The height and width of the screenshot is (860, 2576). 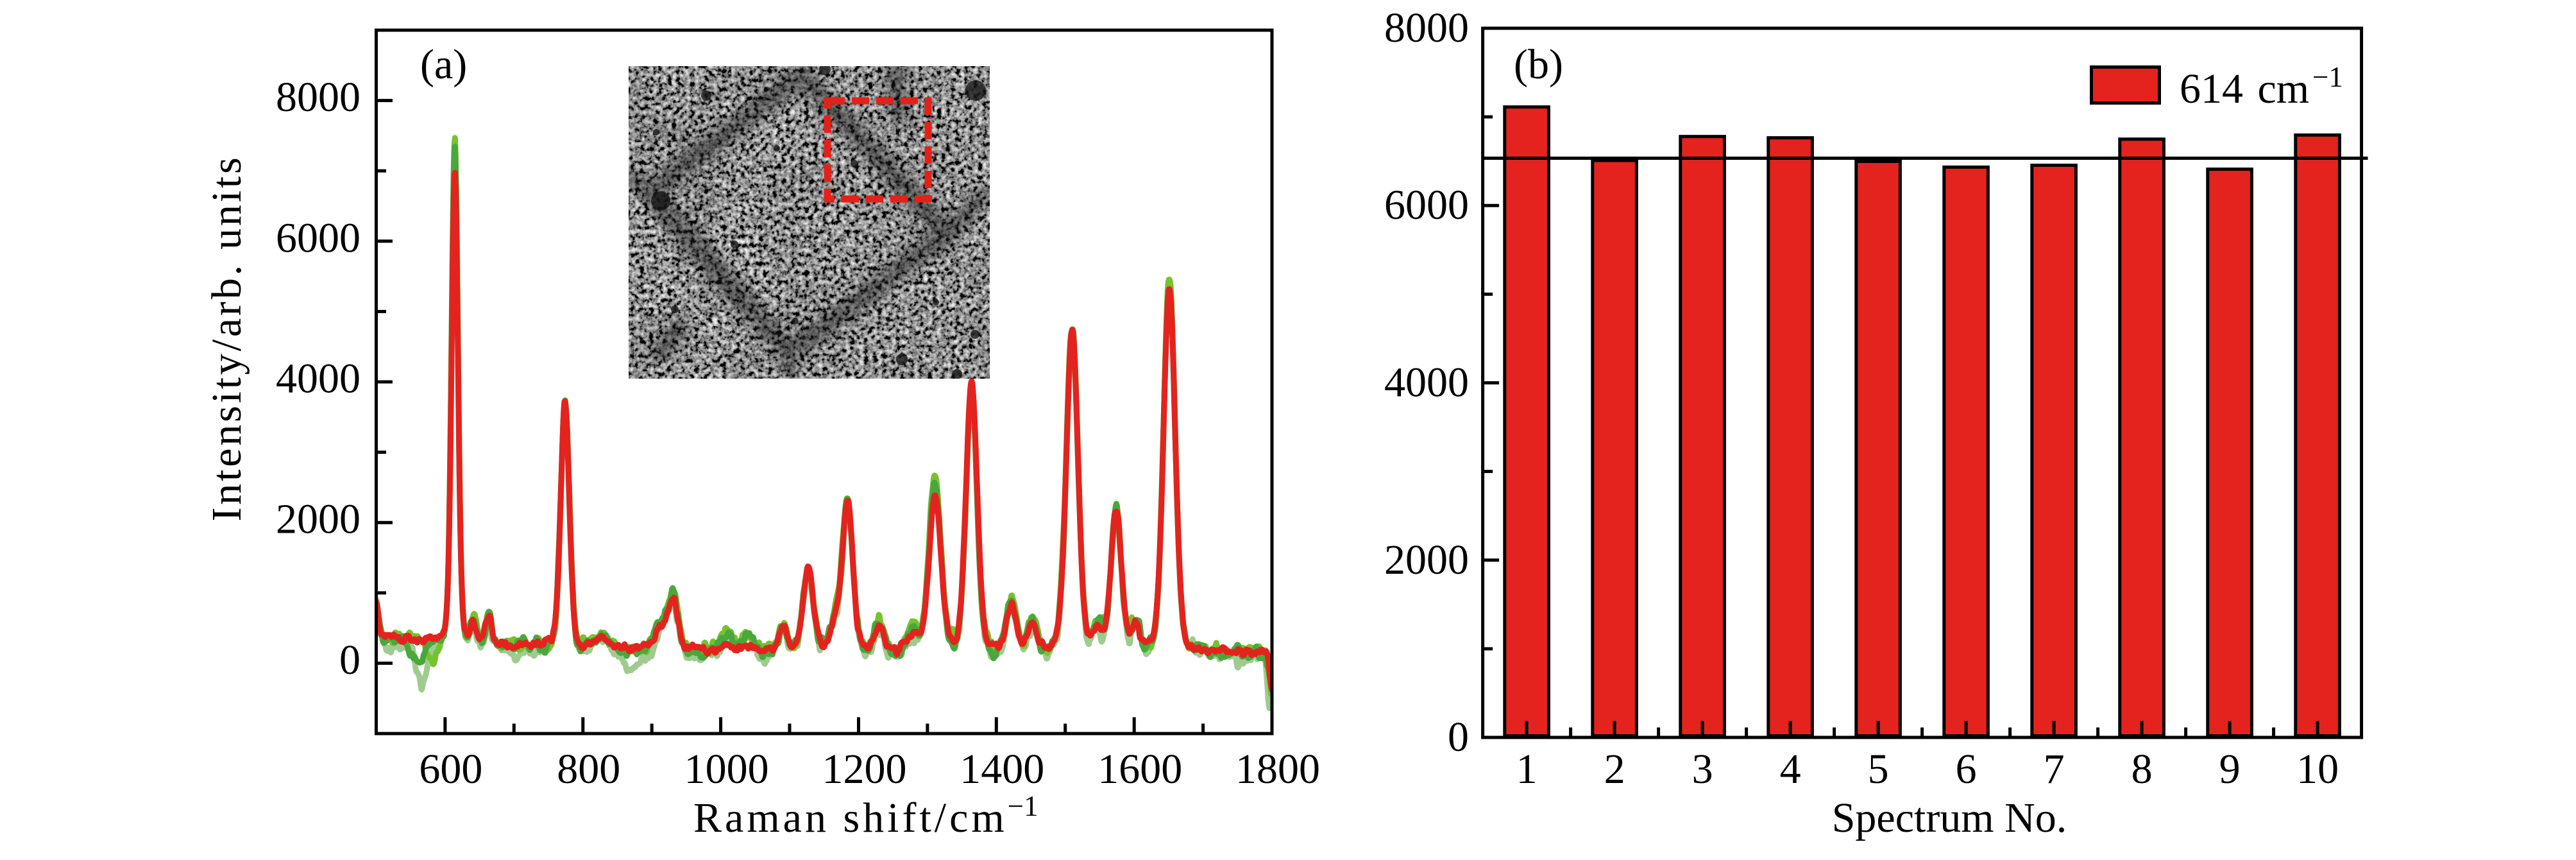 I want to click on svg-text: 1600, so click(x=1139, y=769).